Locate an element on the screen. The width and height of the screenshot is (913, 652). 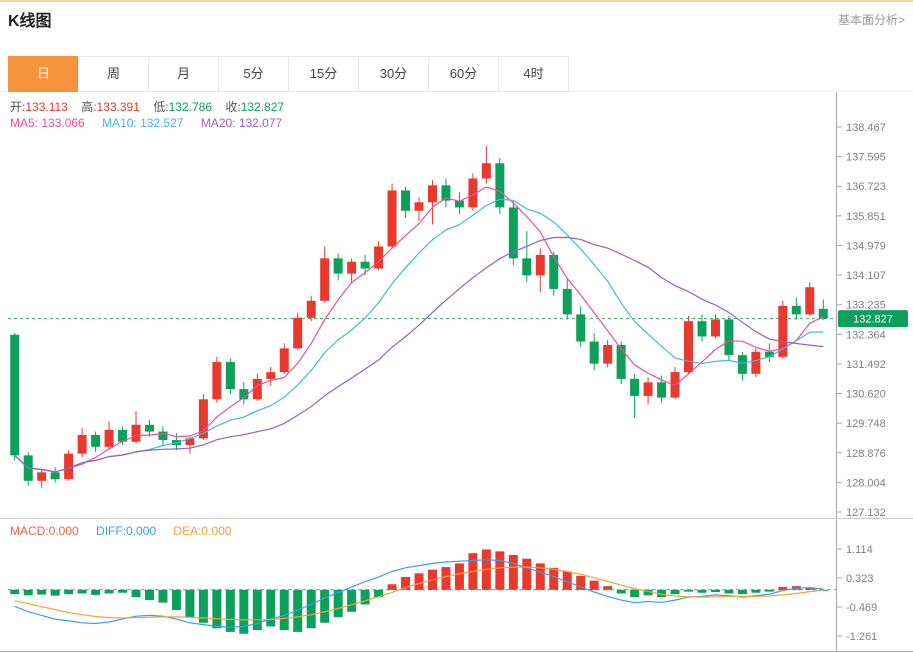
macd-info: MACD:0.000 DIFF:0.000 DEA:0.000 is located at coordinates (127, 531).